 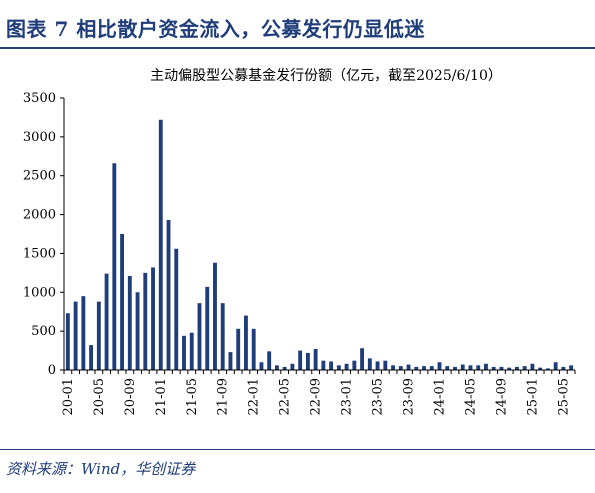 What do you see at coordinates (347, 396) in the screenshot?
I see `x-tick-label: 23-01` at bounding box center [347, 396].